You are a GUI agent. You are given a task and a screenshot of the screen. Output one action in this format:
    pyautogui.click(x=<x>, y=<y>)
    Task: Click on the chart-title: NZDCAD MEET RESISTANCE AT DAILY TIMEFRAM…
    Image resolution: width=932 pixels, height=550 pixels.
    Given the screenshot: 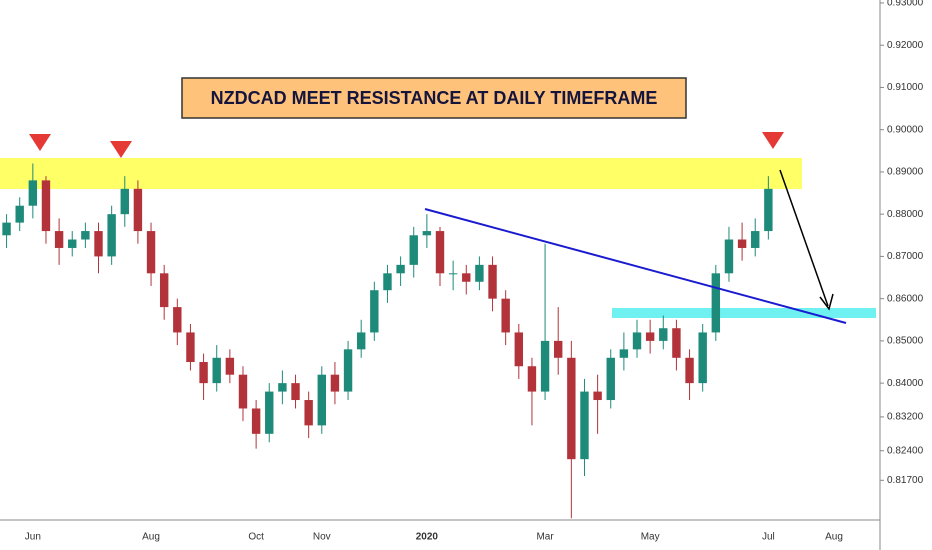 What is the action you would take?
    pyautogui.click(x=434, y=98)
    